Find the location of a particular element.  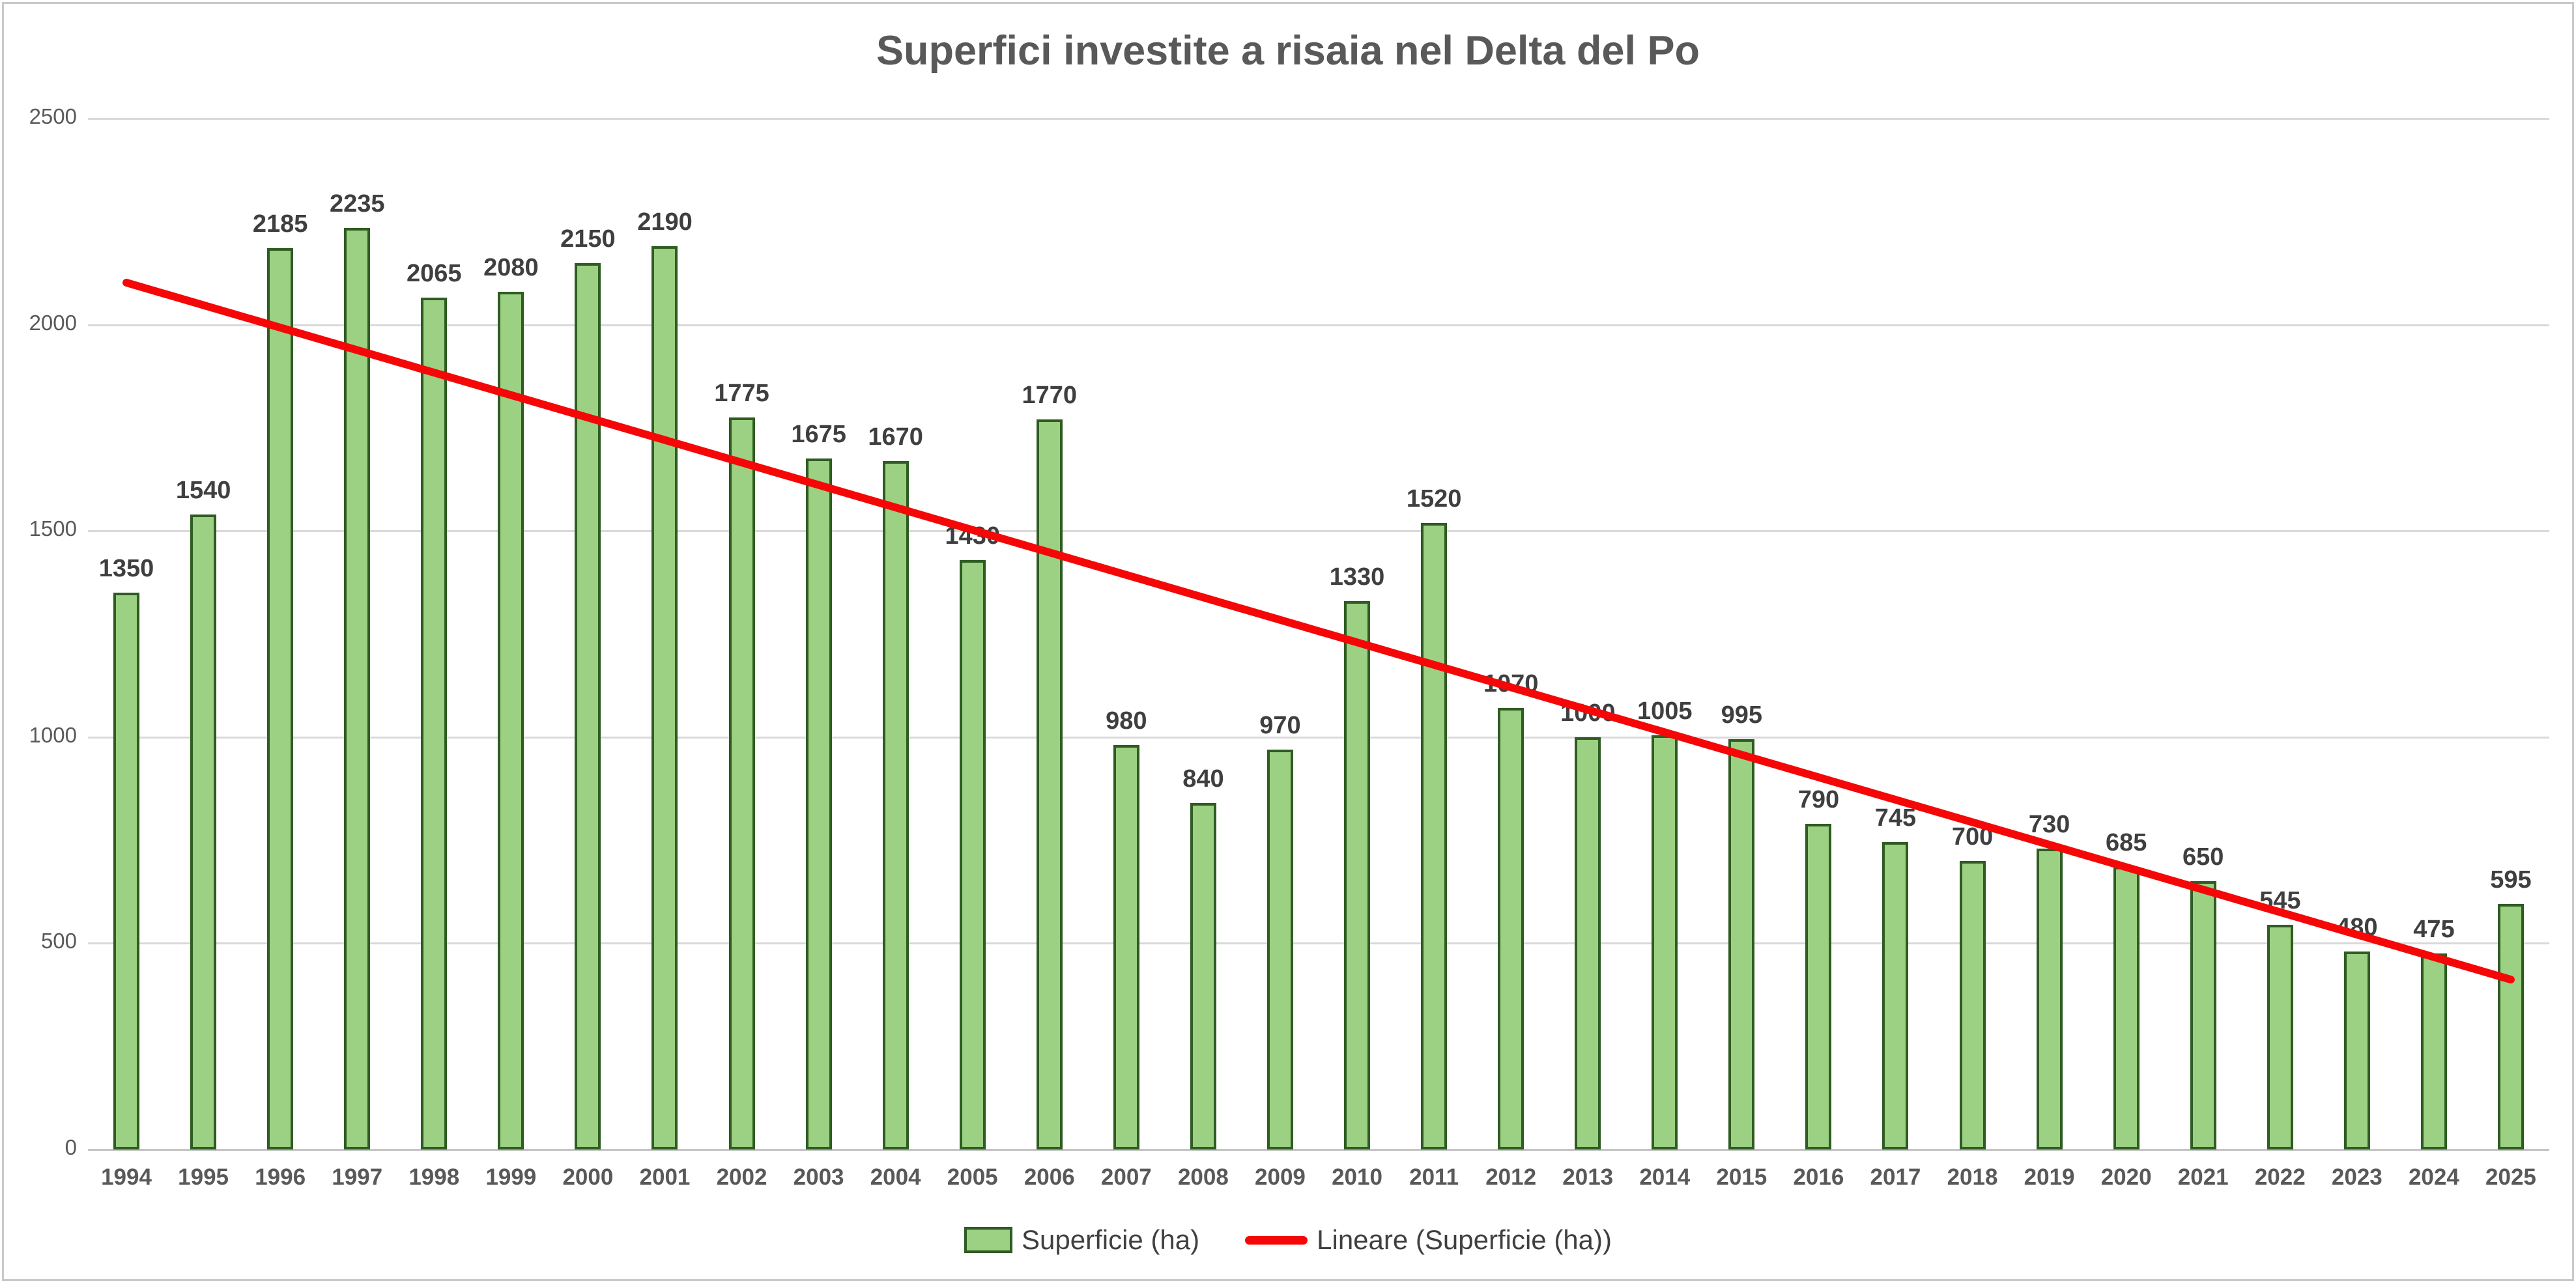

bar-2021 is located at coordinates (2203, 1015).